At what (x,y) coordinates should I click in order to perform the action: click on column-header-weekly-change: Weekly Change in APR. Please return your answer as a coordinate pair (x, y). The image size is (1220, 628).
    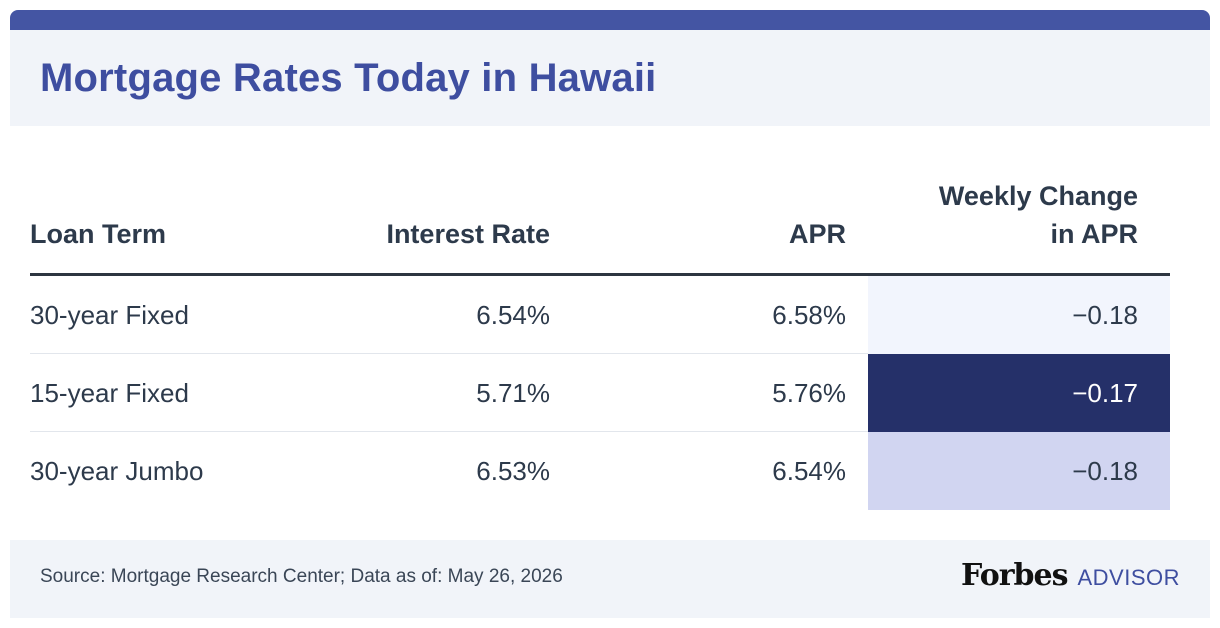
    Looking at the image, I should click on (1038, 215).